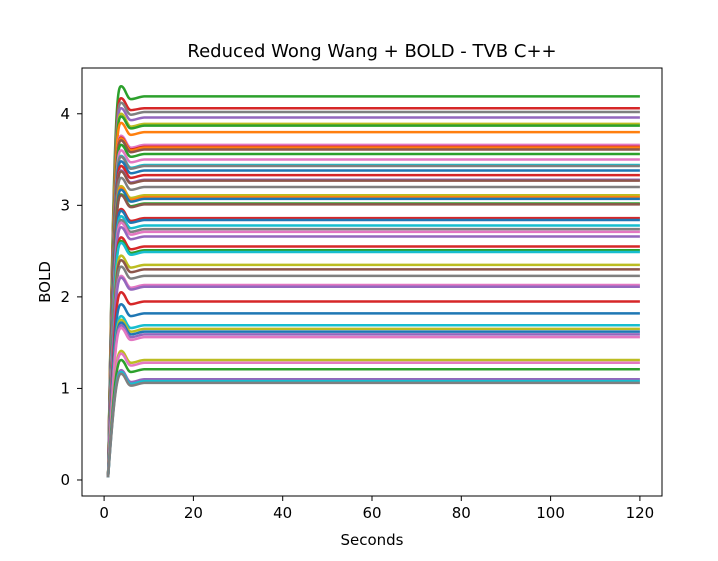 The height and width of the screenshot is (561, 718). What do you see at coordinates (371, 540) in the screenshot?
I see `x-axis-label: Seconds` at bounding box center [371, 540].